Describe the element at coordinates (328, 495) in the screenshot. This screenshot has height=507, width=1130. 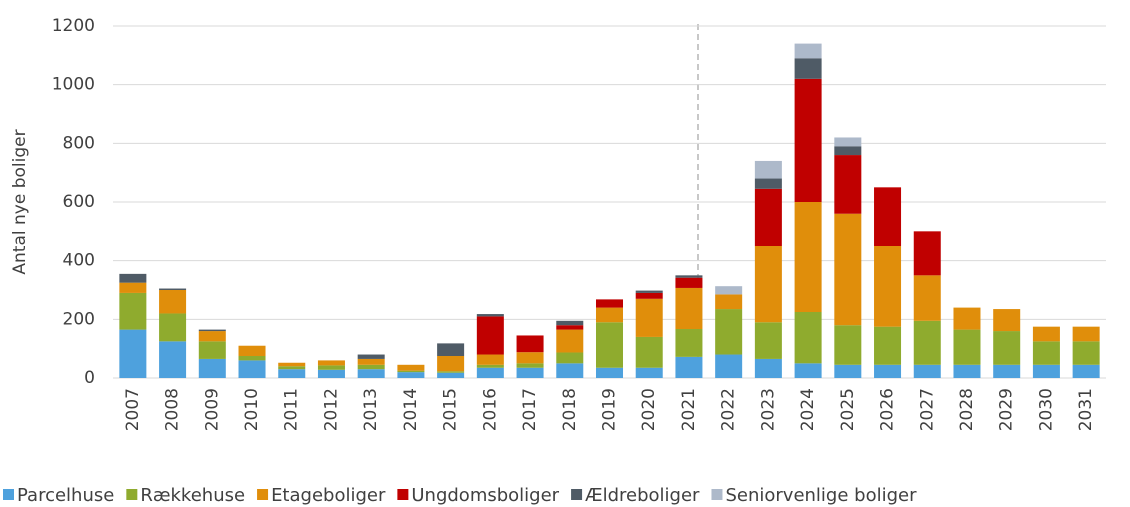
I see `legend-label: Etageboliger` at that location.